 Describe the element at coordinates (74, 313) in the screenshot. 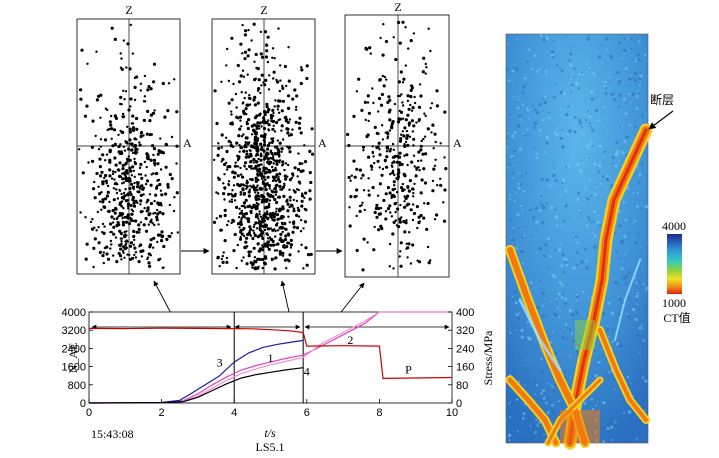

I see `y-tick-label-left: 4000` at that location.